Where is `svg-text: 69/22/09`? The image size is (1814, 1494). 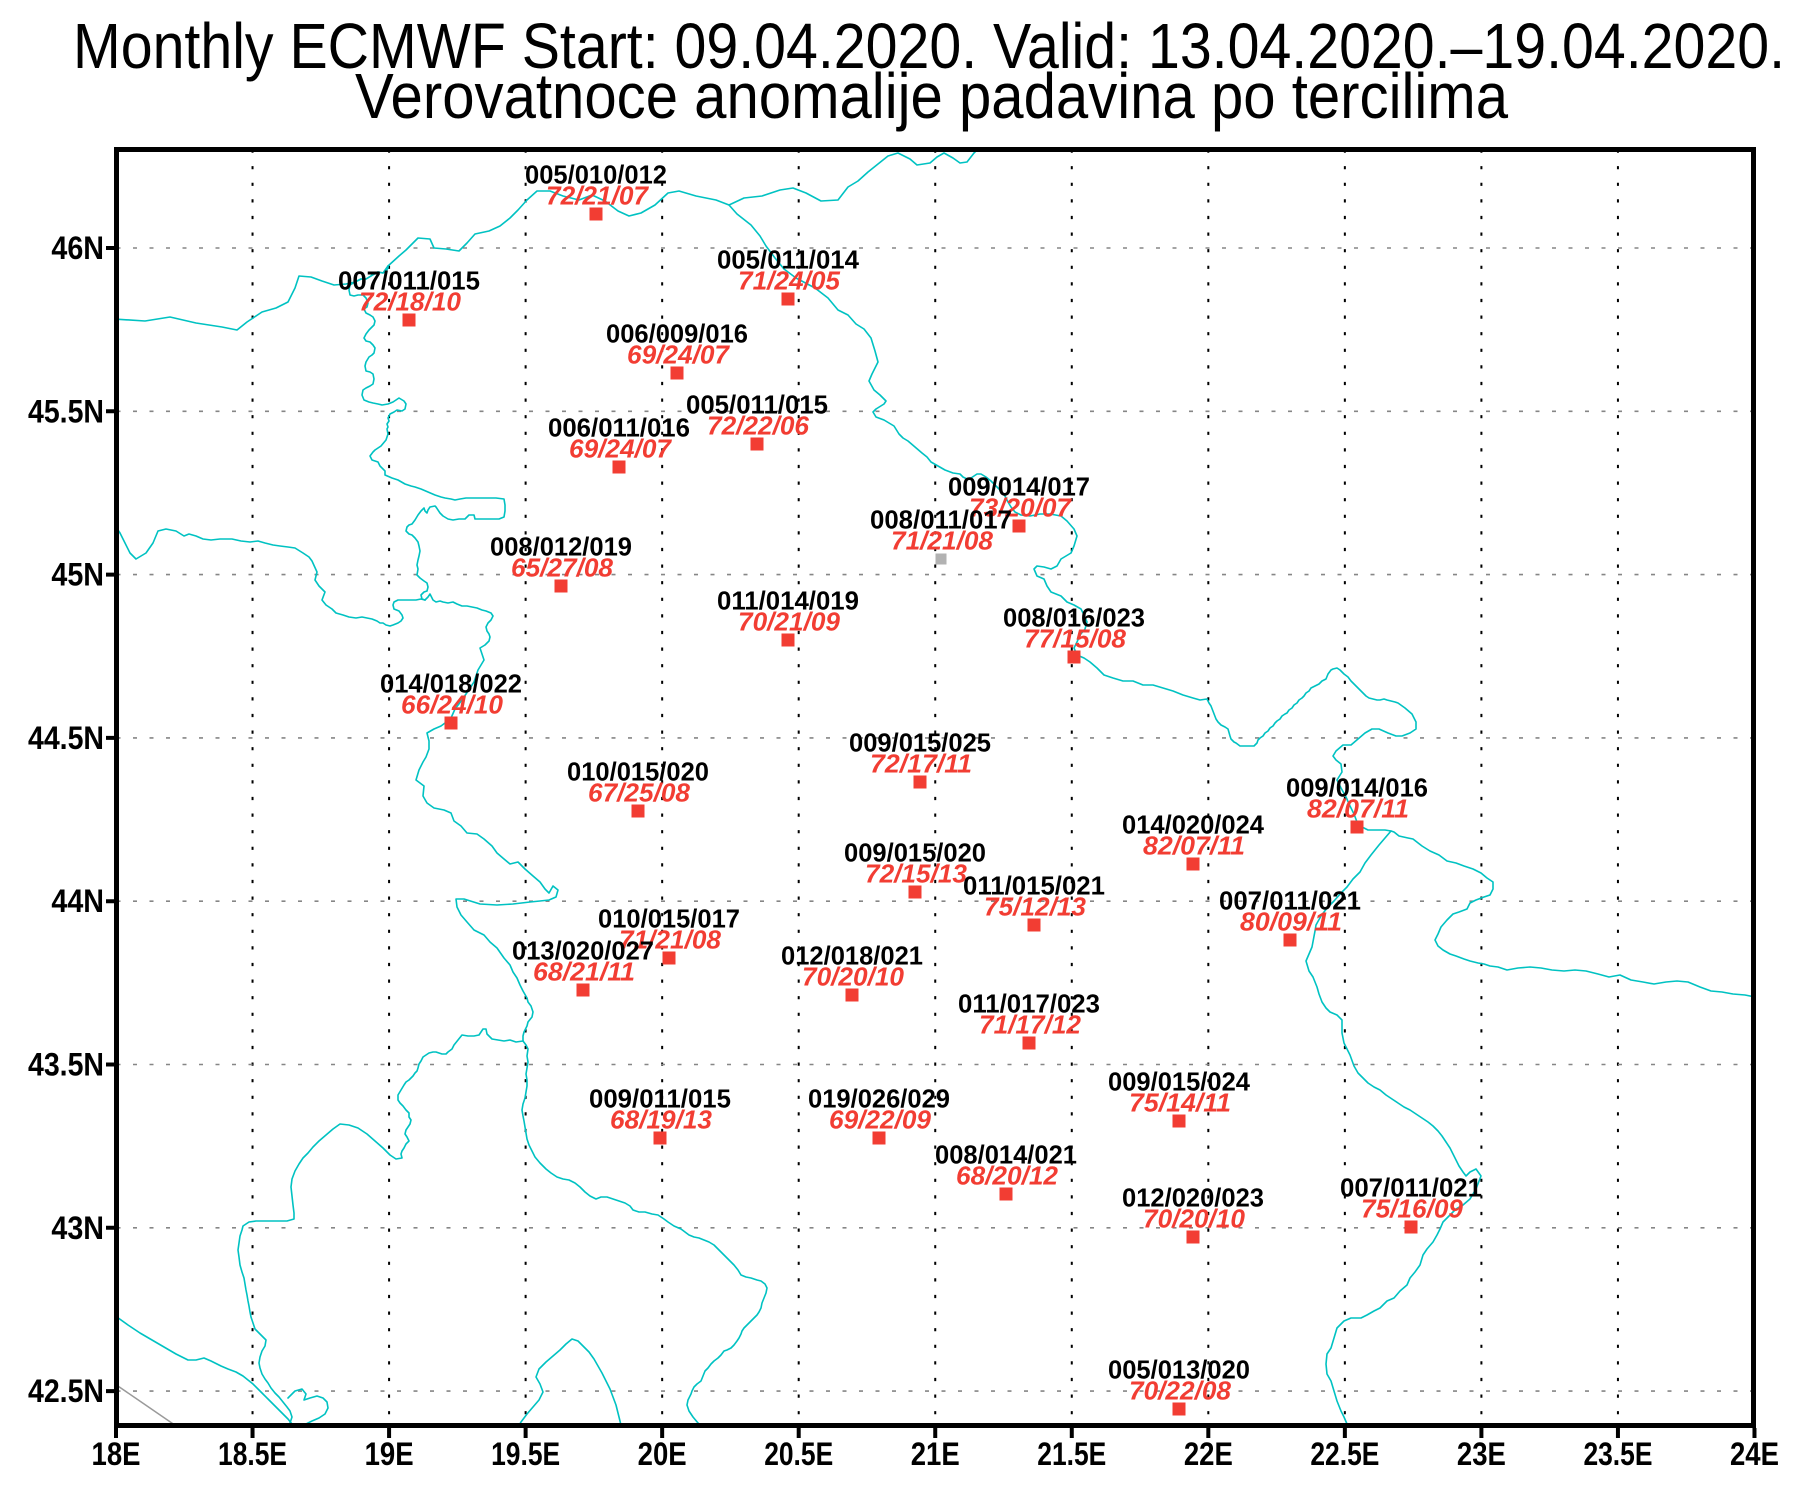 svg-text: 69/22/09 is located at coordinates (880, 1120).